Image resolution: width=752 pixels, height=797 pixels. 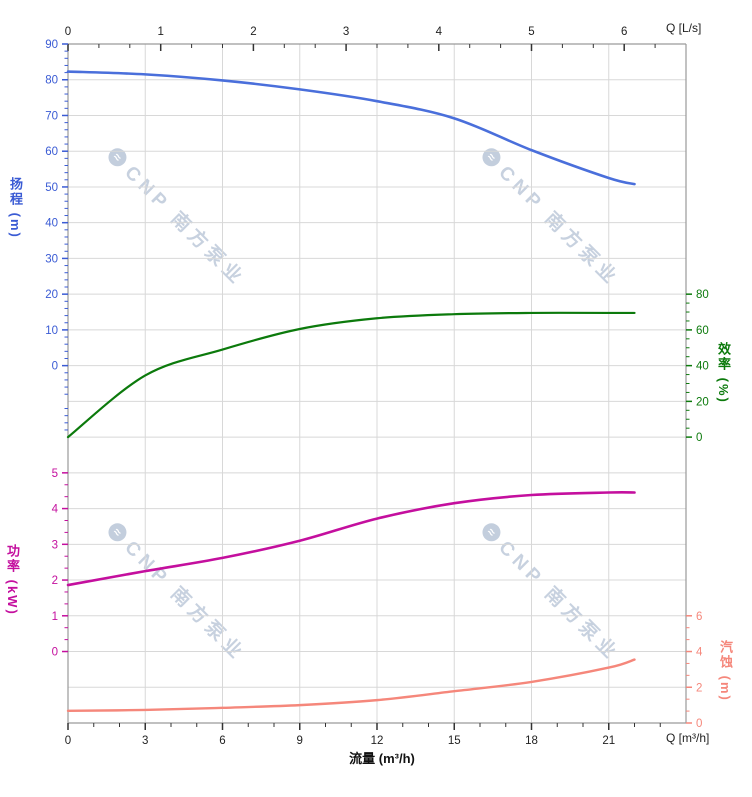 I want to click on power-axis-title: 功率 (kW), so click(x=12, y=580).